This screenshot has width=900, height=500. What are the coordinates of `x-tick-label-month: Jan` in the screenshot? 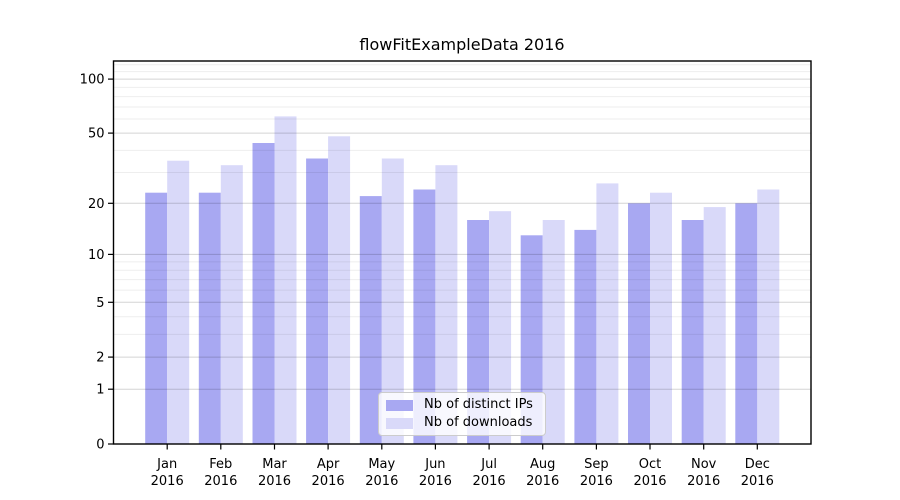 It's located at (166, 464).